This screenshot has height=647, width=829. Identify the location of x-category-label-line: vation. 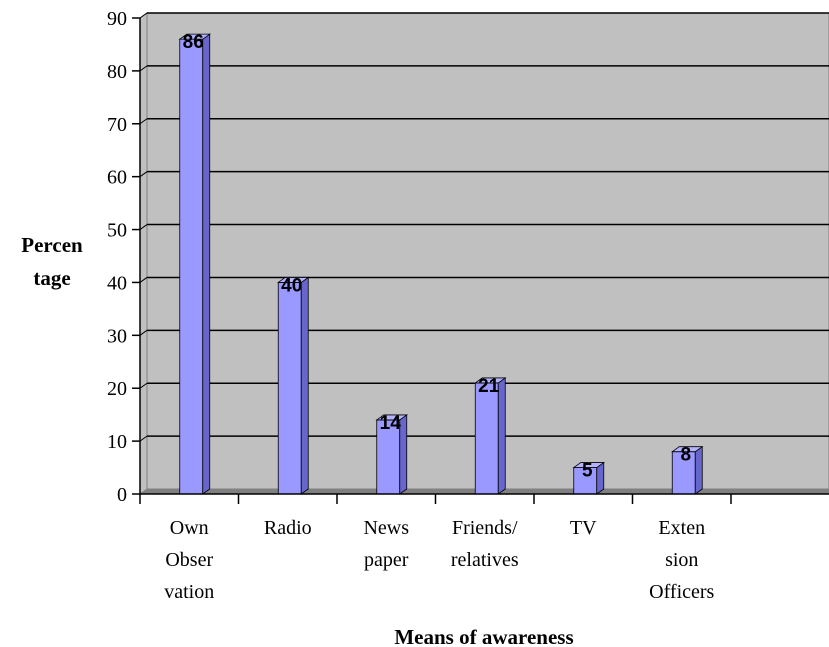
(189, 592).